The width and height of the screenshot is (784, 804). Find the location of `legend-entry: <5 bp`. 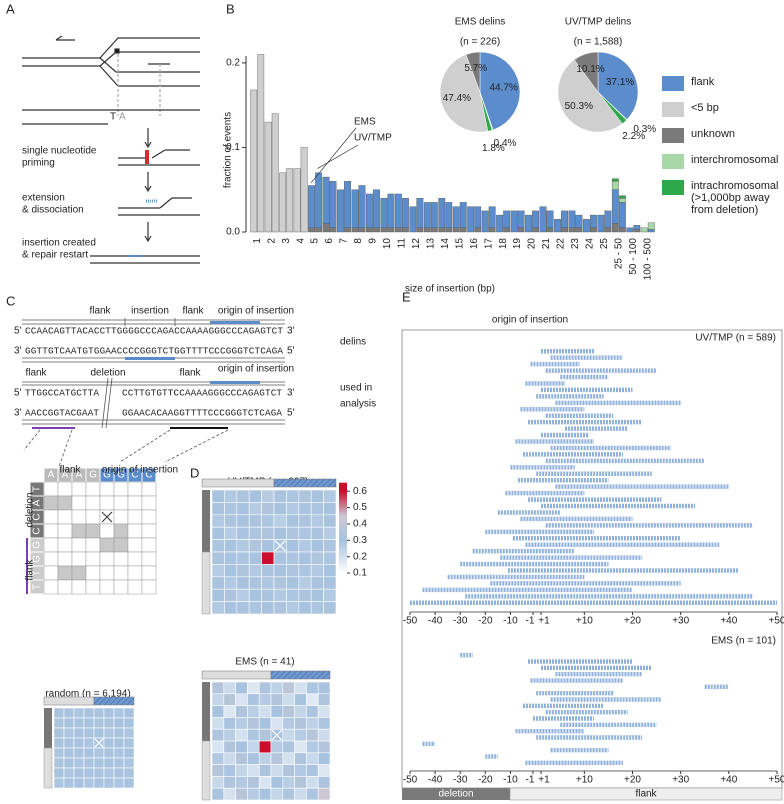

legend-entry: <5 bp is located at coordinates (722, 109).